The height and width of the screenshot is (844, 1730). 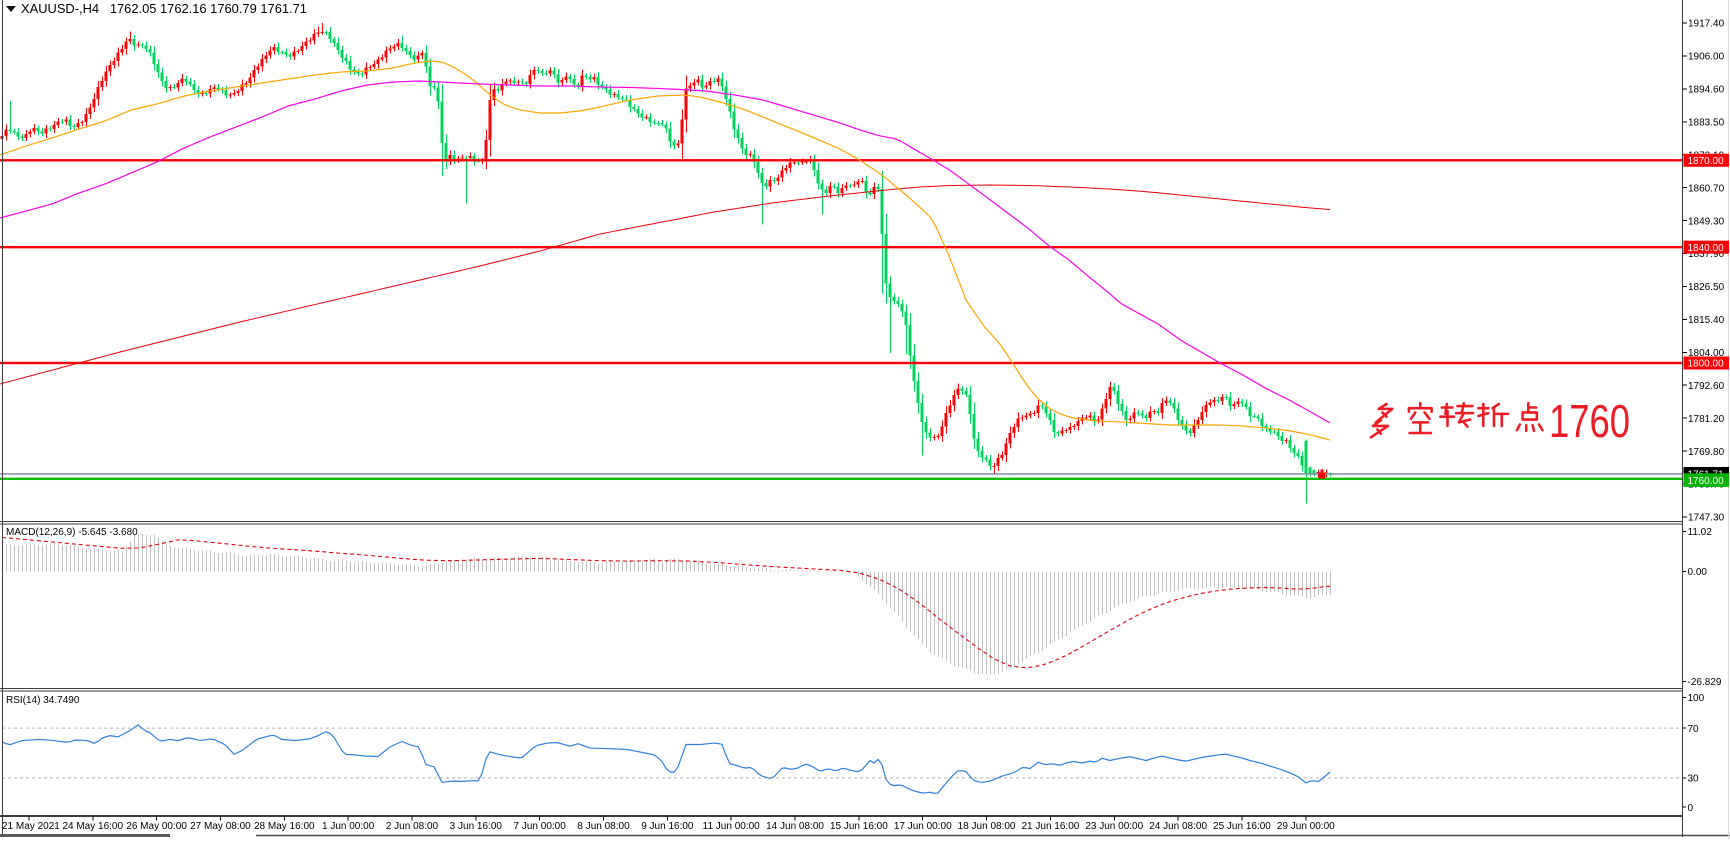 What do you see at coordinates (1242, 826) in the screenshot?
I see `svg-text: 25 Jun 16:00` at bounding box center [1242, 826].